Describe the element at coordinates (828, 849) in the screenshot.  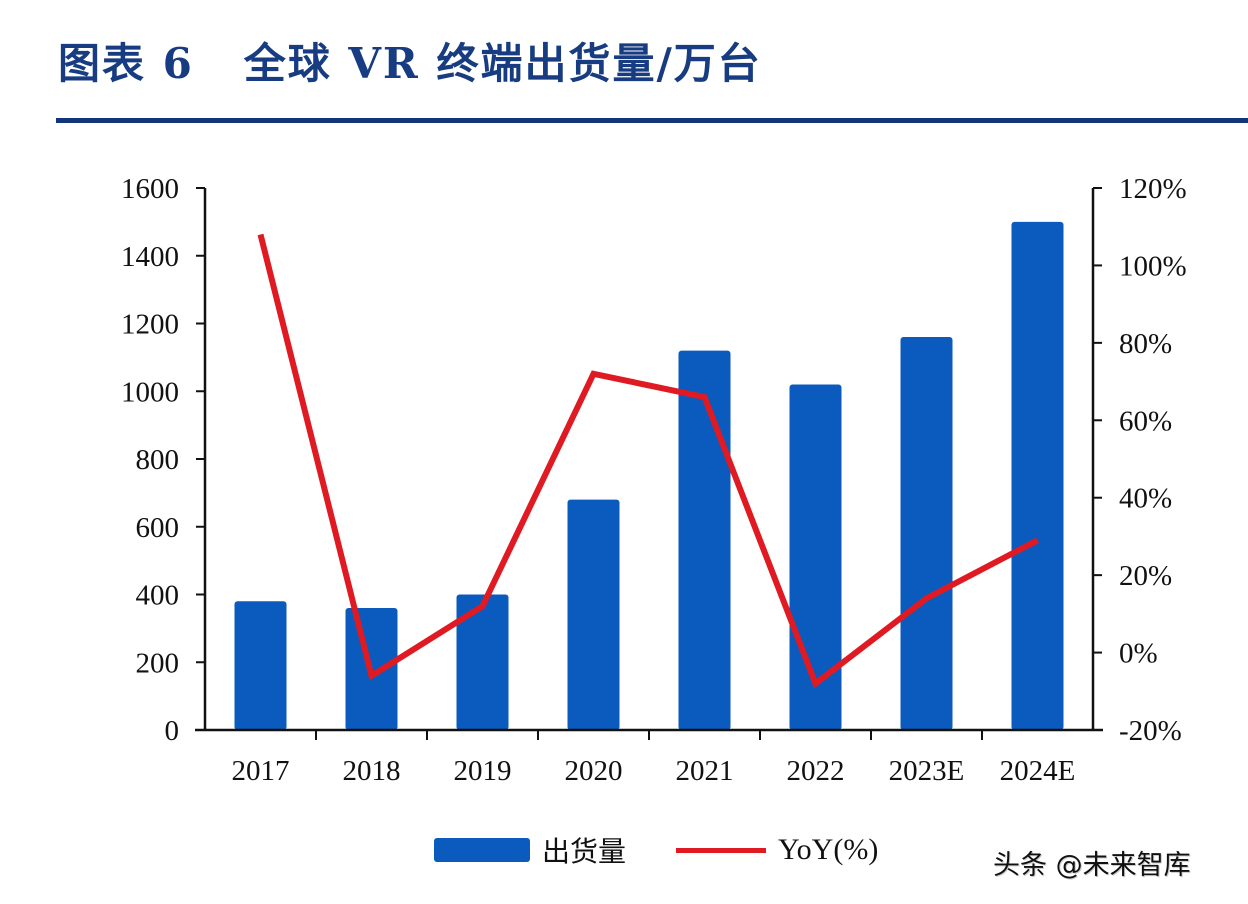
I see `legend-line-label: YoY(%)` at that location.